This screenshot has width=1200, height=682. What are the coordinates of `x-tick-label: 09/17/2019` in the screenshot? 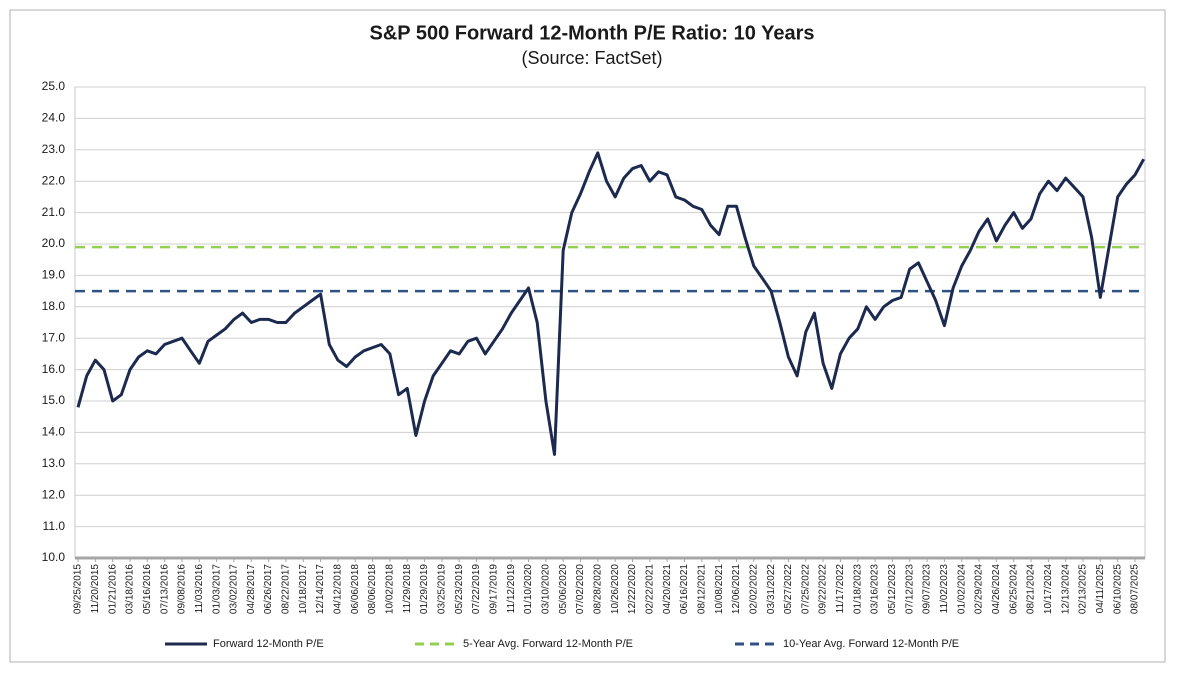 It's located at (494, 589).